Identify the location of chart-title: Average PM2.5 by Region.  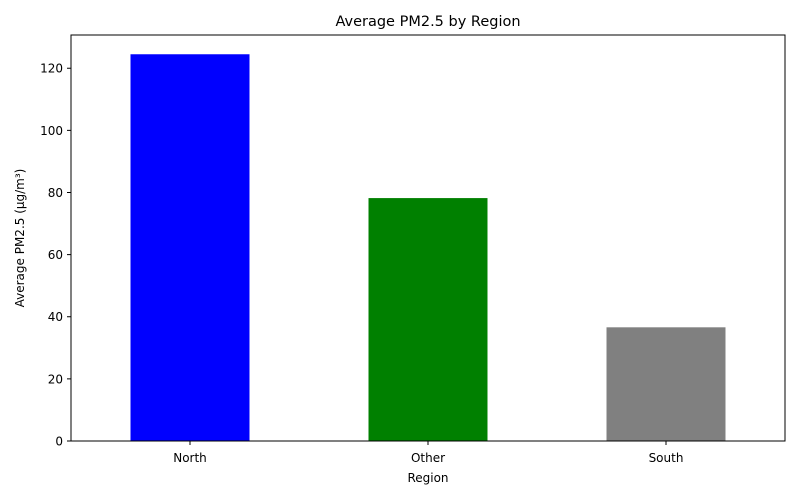
(427, 22).